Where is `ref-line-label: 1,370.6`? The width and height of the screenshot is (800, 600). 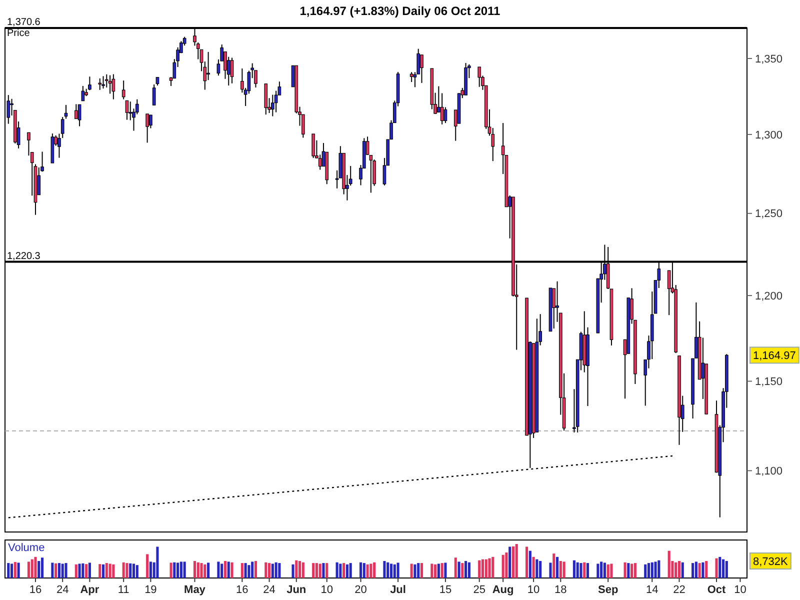 ref-line-label: 1,370.6 is located at coordinates (24, 22).